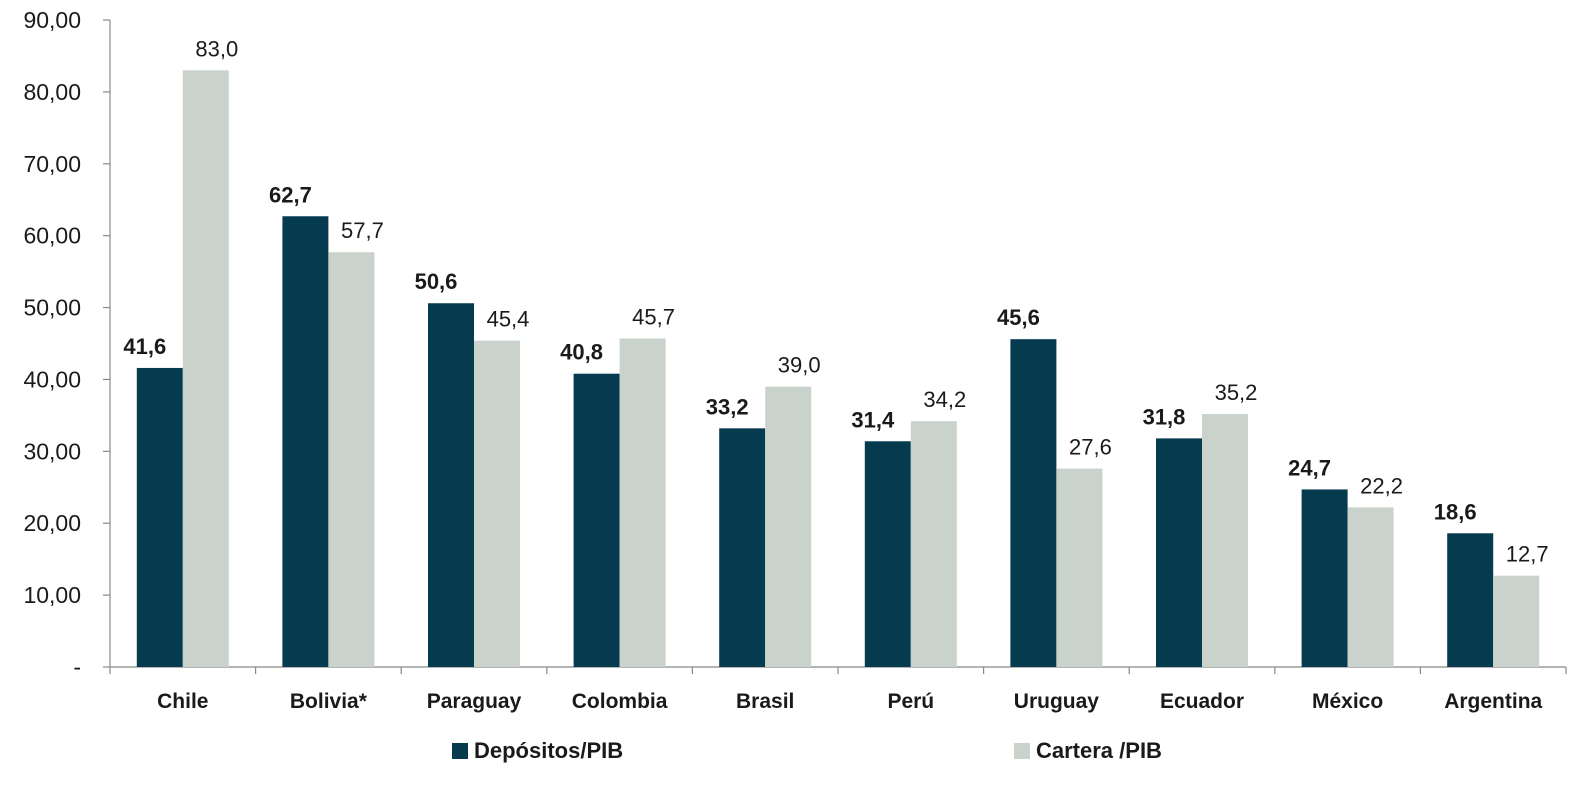 The width and height of the screenshot is (1596, 787). Describe the element at coordinates (182, 701) in the screenshot. I see `x-tick-label: Chile` at that location.